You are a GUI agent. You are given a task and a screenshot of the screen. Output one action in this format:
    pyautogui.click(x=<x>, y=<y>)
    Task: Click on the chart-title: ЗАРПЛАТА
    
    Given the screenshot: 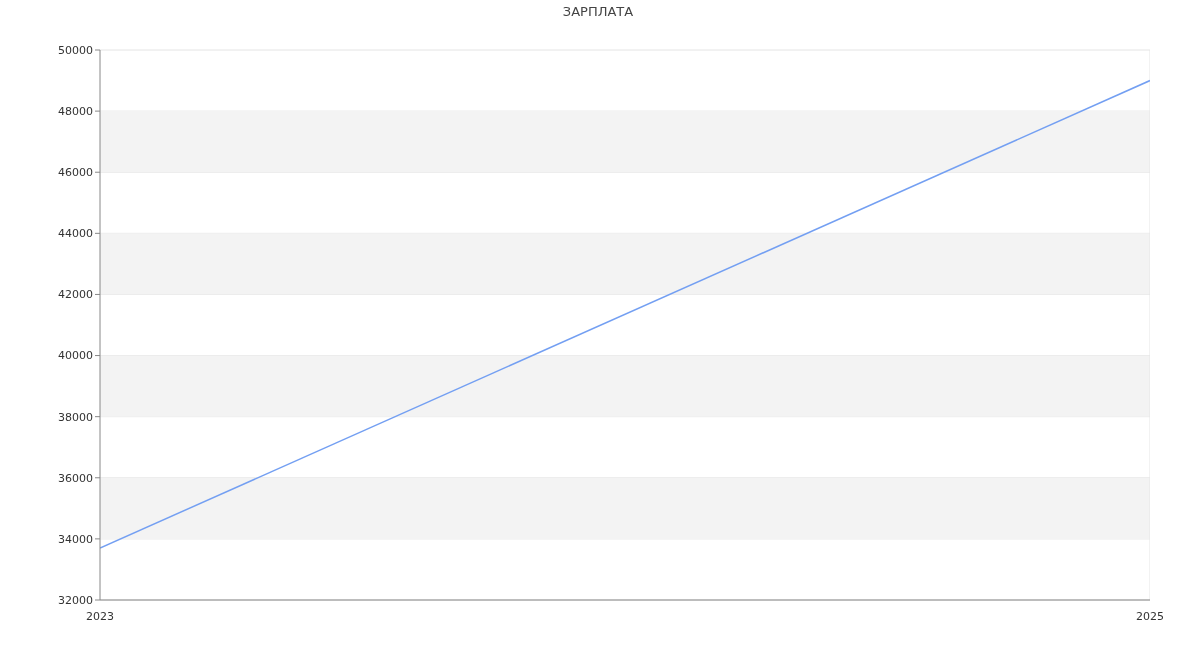 What is the action you would take?
    pyautogui.click(x=598, y=11)
    